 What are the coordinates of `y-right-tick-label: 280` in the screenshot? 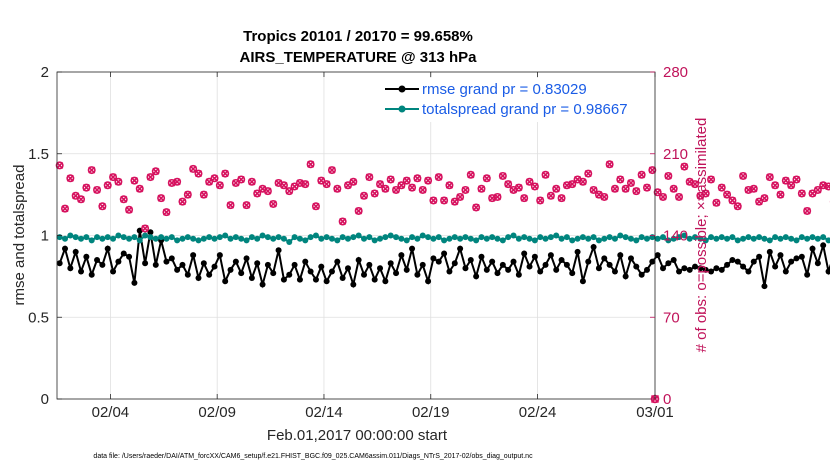 It's located at (675, 72).